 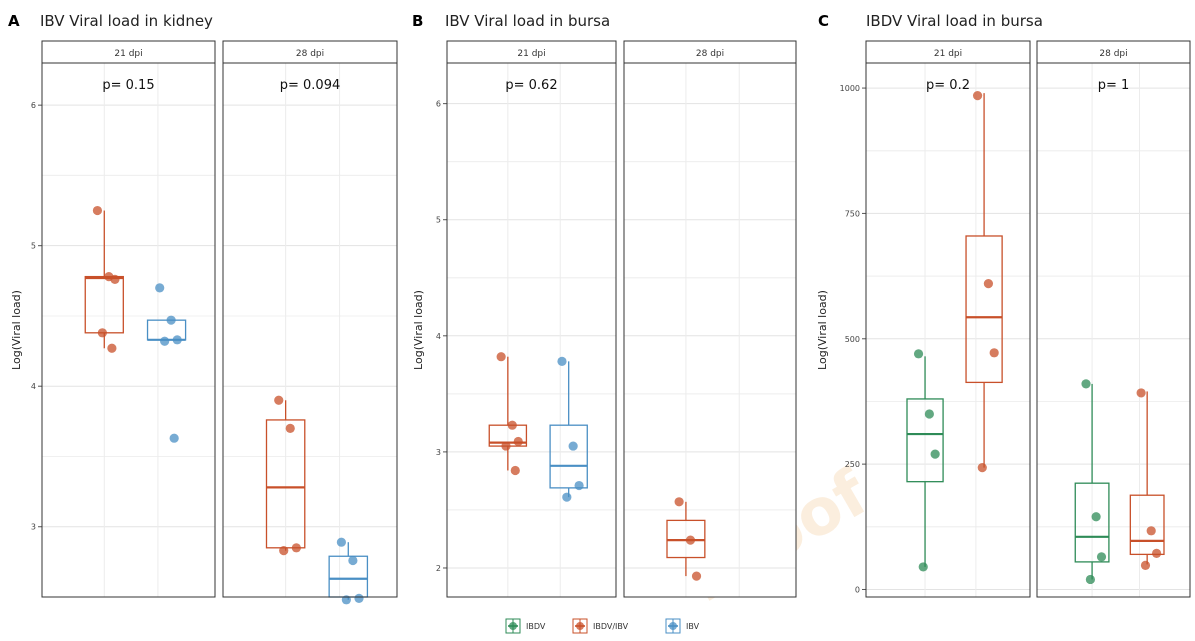 I want to click on y-tick-label: 500, so click(x=852, y=339).